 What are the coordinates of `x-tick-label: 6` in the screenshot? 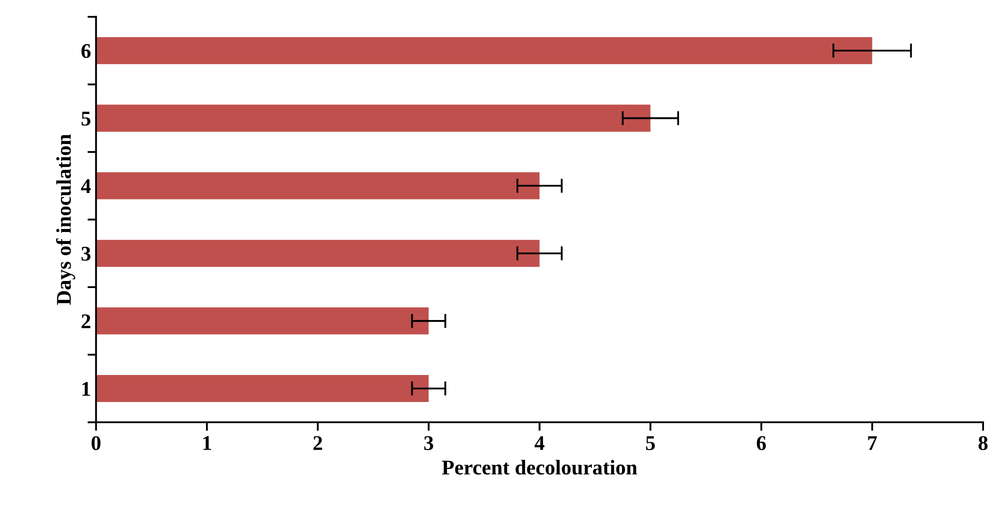 It's located at (761, 443).